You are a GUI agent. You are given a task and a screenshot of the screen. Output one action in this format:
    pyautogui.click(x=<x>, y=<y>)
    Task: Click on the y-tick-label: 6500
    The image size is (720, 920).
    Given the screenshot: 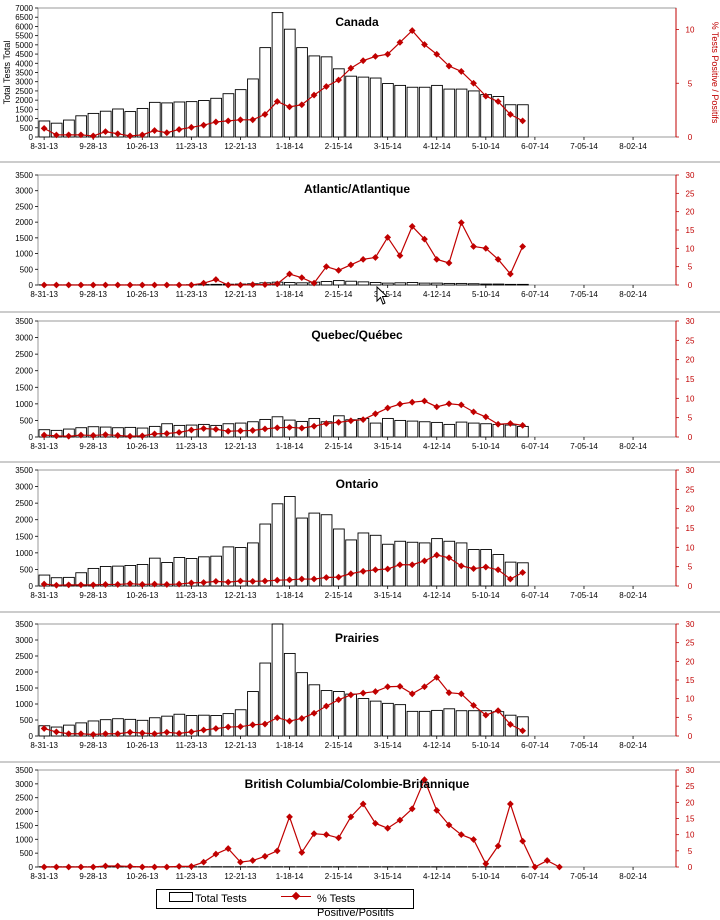 What is the action you would take?
    pyautogui.click(x=24, y=17)
    